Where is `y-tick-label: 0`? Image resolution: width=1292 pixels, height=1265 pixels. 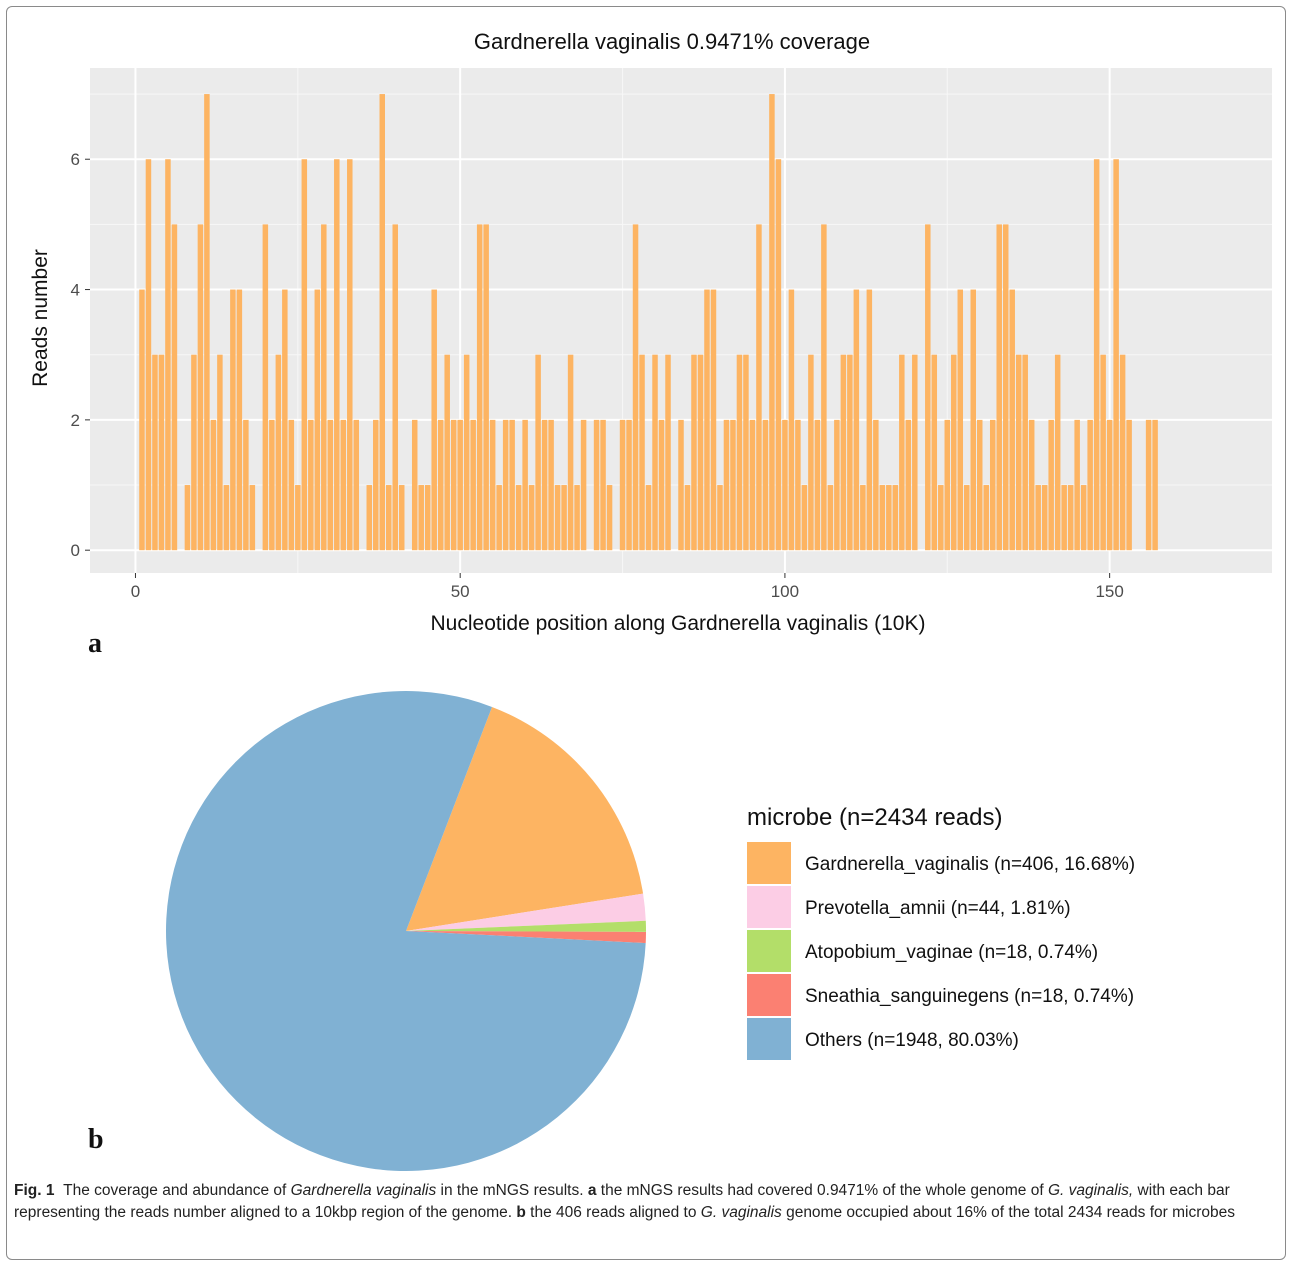 y-tick-label: 0 is located at coordinates (75, 550).